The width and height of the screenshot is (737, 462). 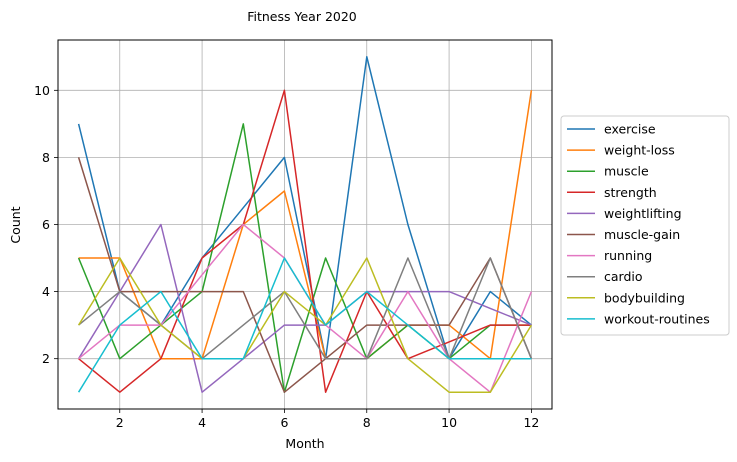 What do you see at coordinates (449, 422) in the screenshot?
I see `x-tick-label: 10` at bounding box center [449, 422].